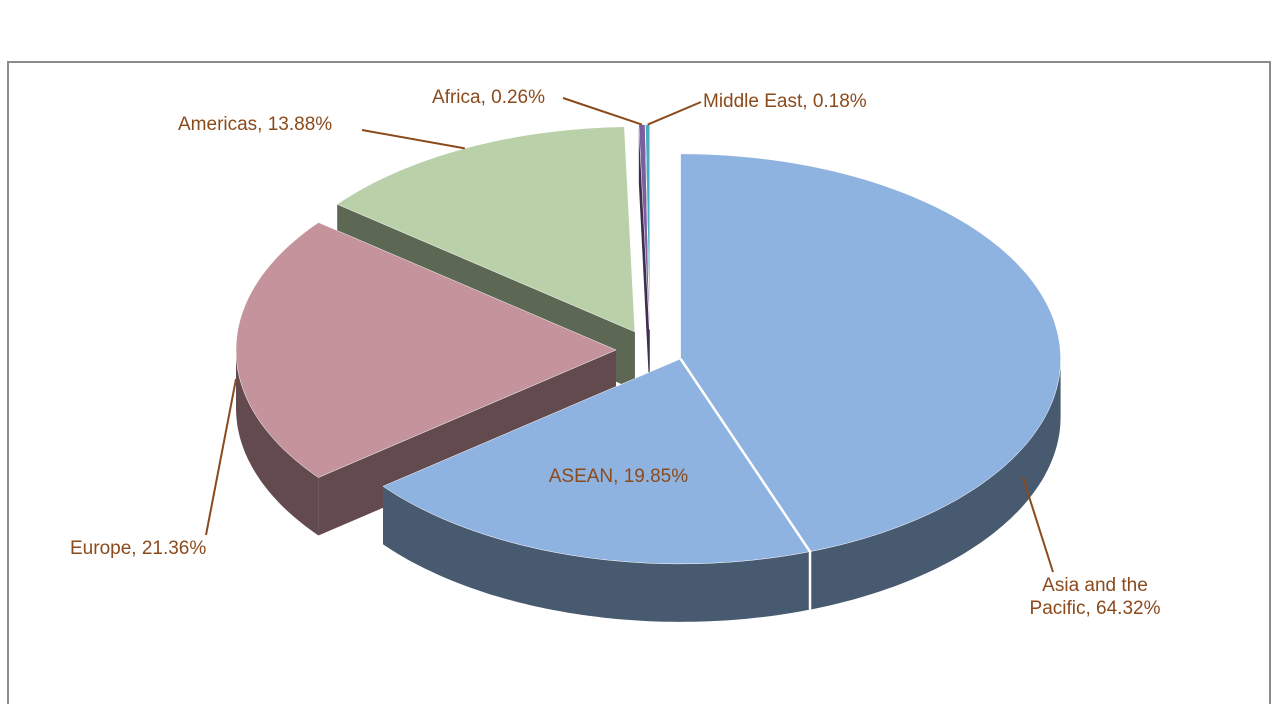  Describe the element at coordinates (618, 477) in the screenshot. I see `sub-slice-label: ASEAN, 19.85%` at that location.